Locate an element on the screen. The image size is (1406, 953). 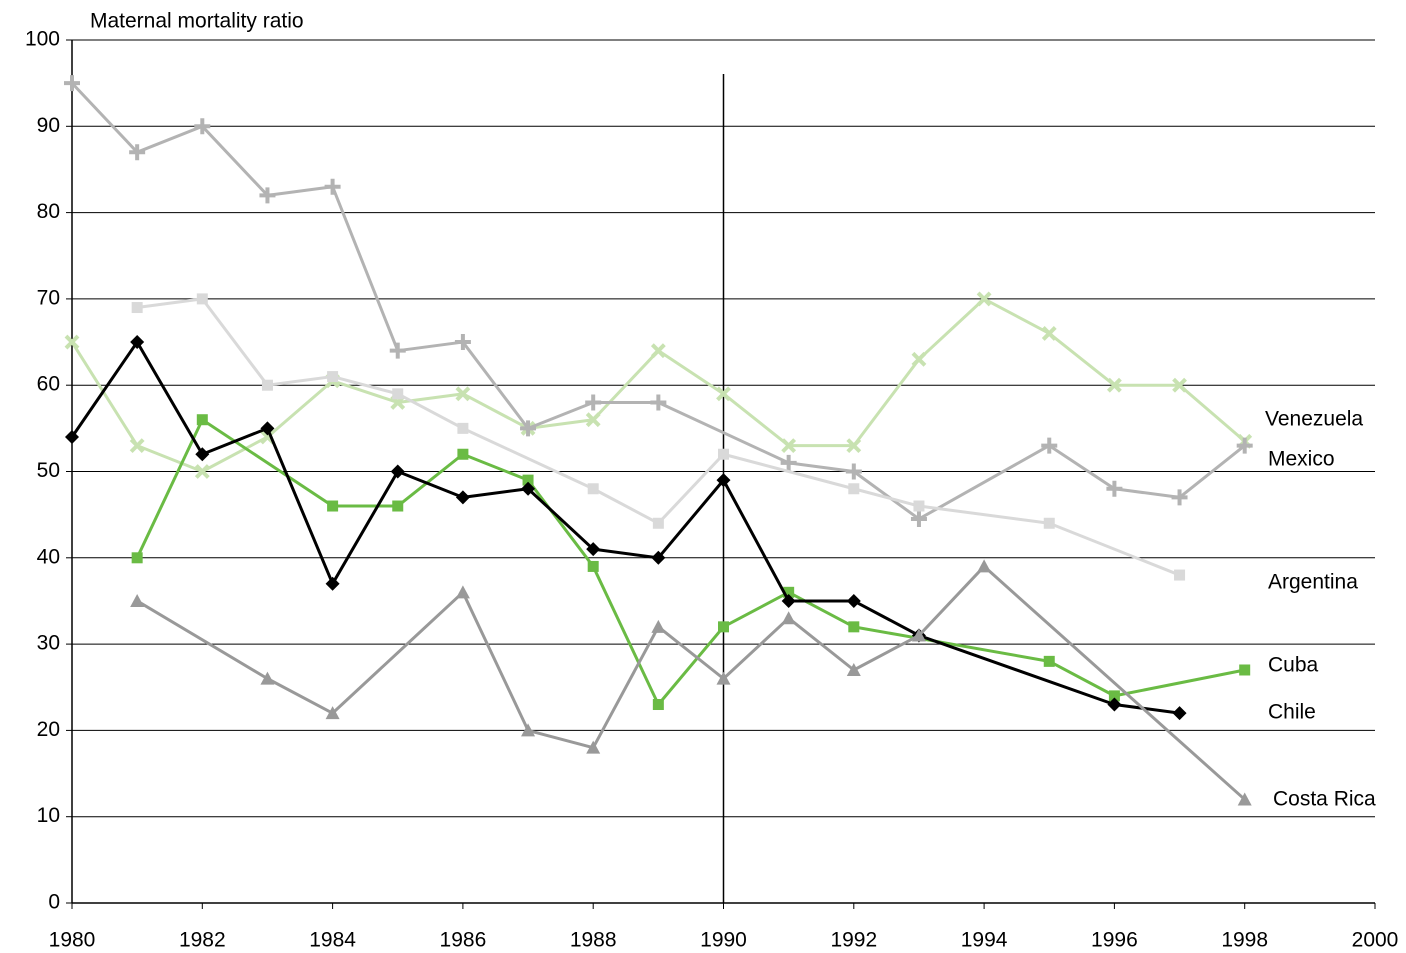
x-tick-label: 1990 is located at coordinates (723, 940).